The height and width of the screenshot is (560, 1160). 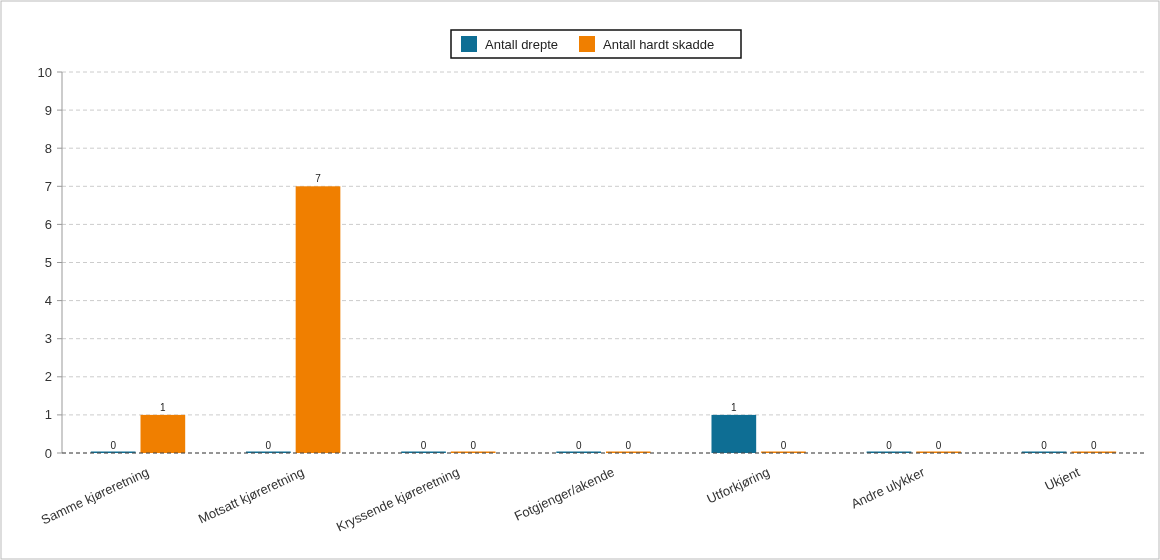 I want to click on y-tick-label: 6, so click(x=48, y=224).